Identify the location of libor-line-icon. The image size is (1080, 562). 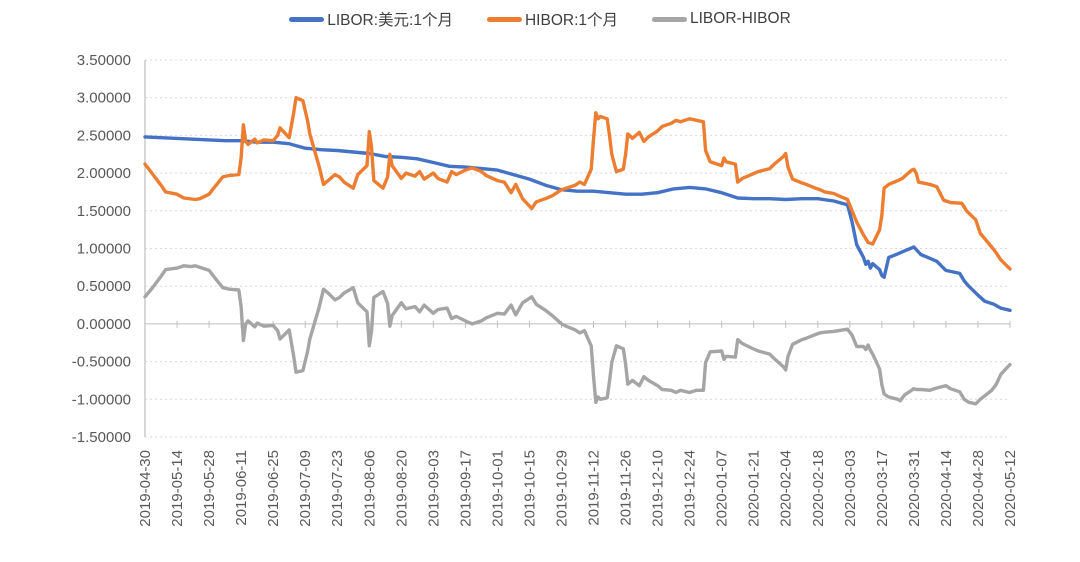
(307, 19).